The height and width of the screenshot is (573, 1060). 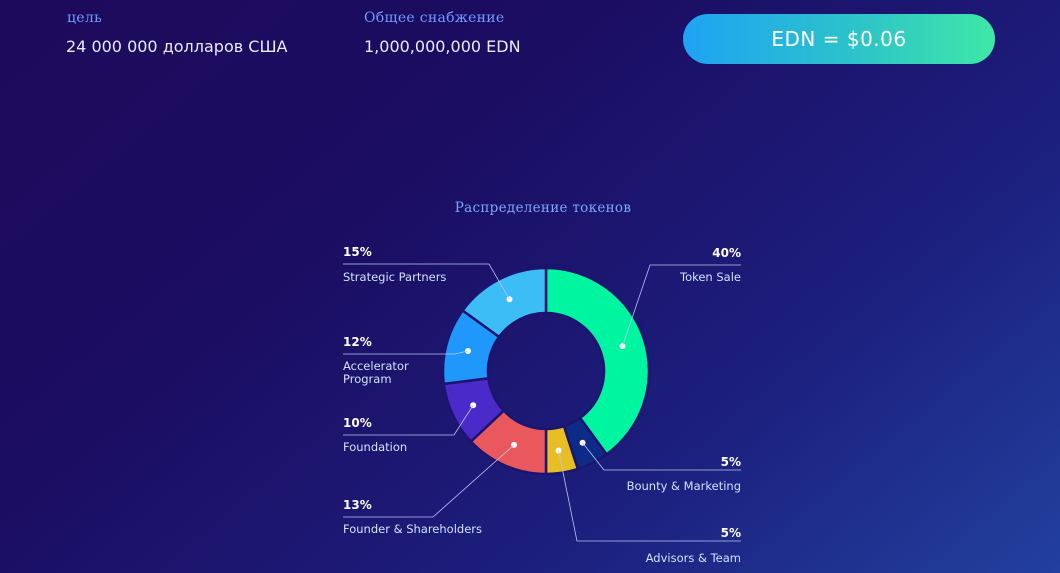 I want to click on slice-name-label: Strategic Partners, so click(x=394, y=277).